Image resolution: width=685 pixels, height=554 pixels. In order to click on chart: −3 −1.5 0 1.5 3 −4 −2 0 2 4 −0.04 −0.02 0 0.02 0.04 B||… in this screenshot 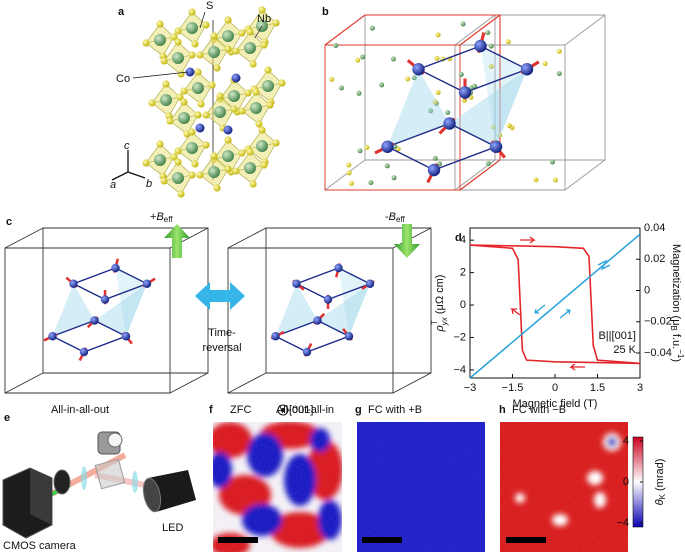, I will do `click(557, 316)`.